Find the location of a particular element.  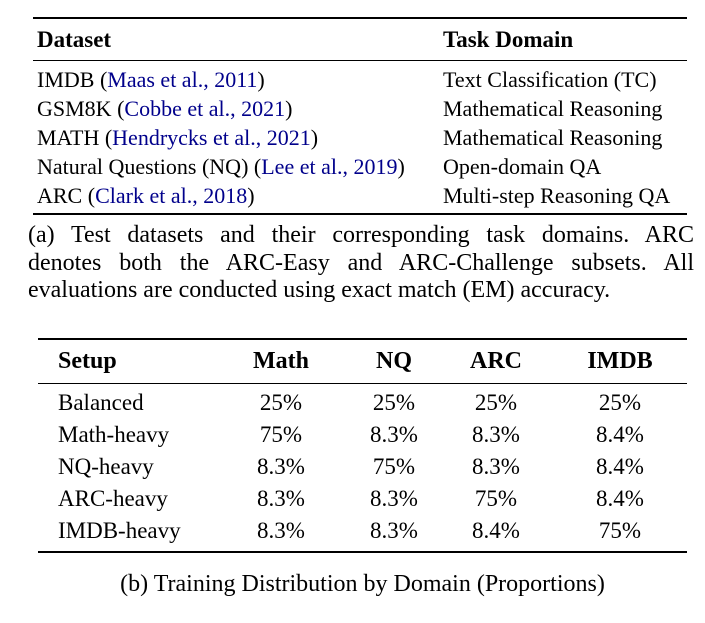

table-header-row: Dataset Task Domain is located at coordinates (360, 39).